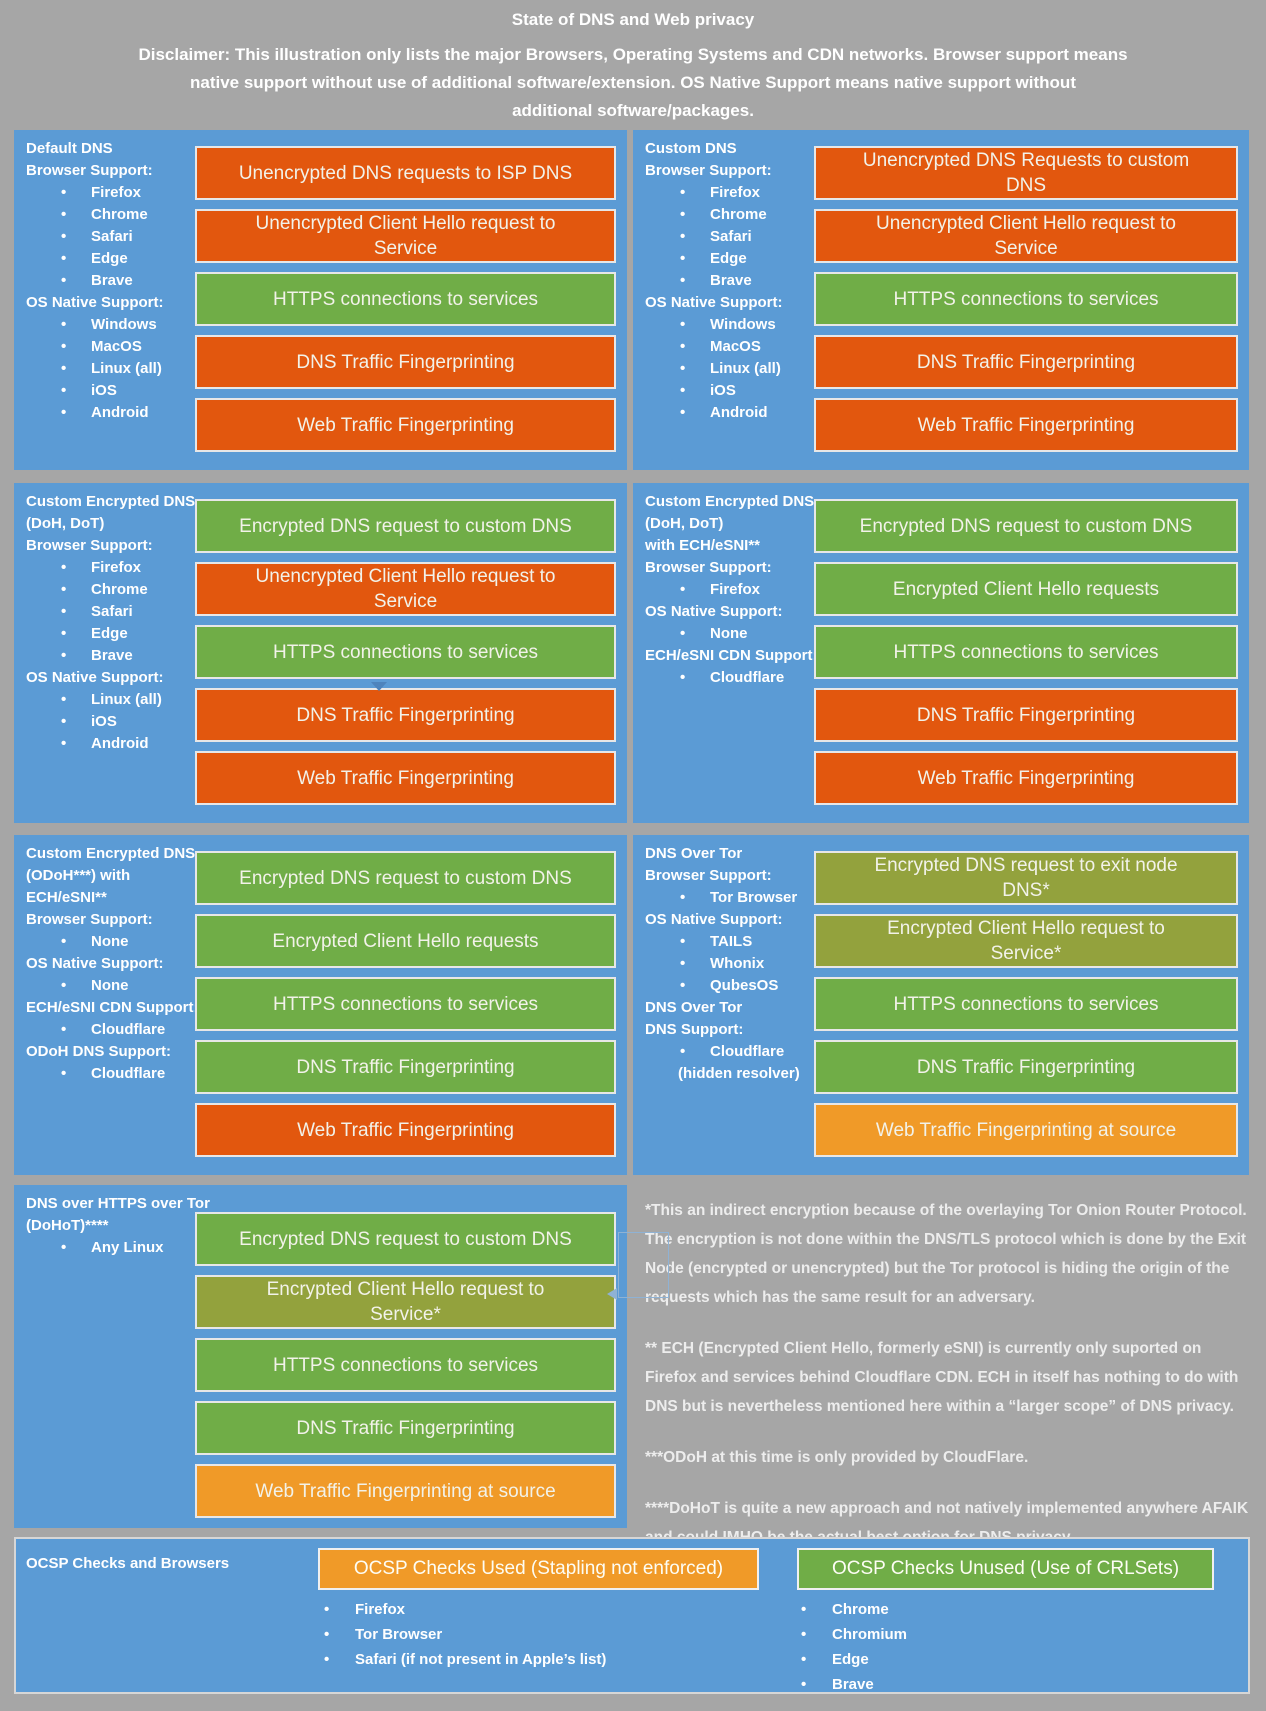 The height and width of the screenshot is (1711, 1266). What do you see at coordinates (128, 1563) in the screenshot?
I see `ocsp-title: OCSP Checks and Browsers` at bounding box center [128, 1563].